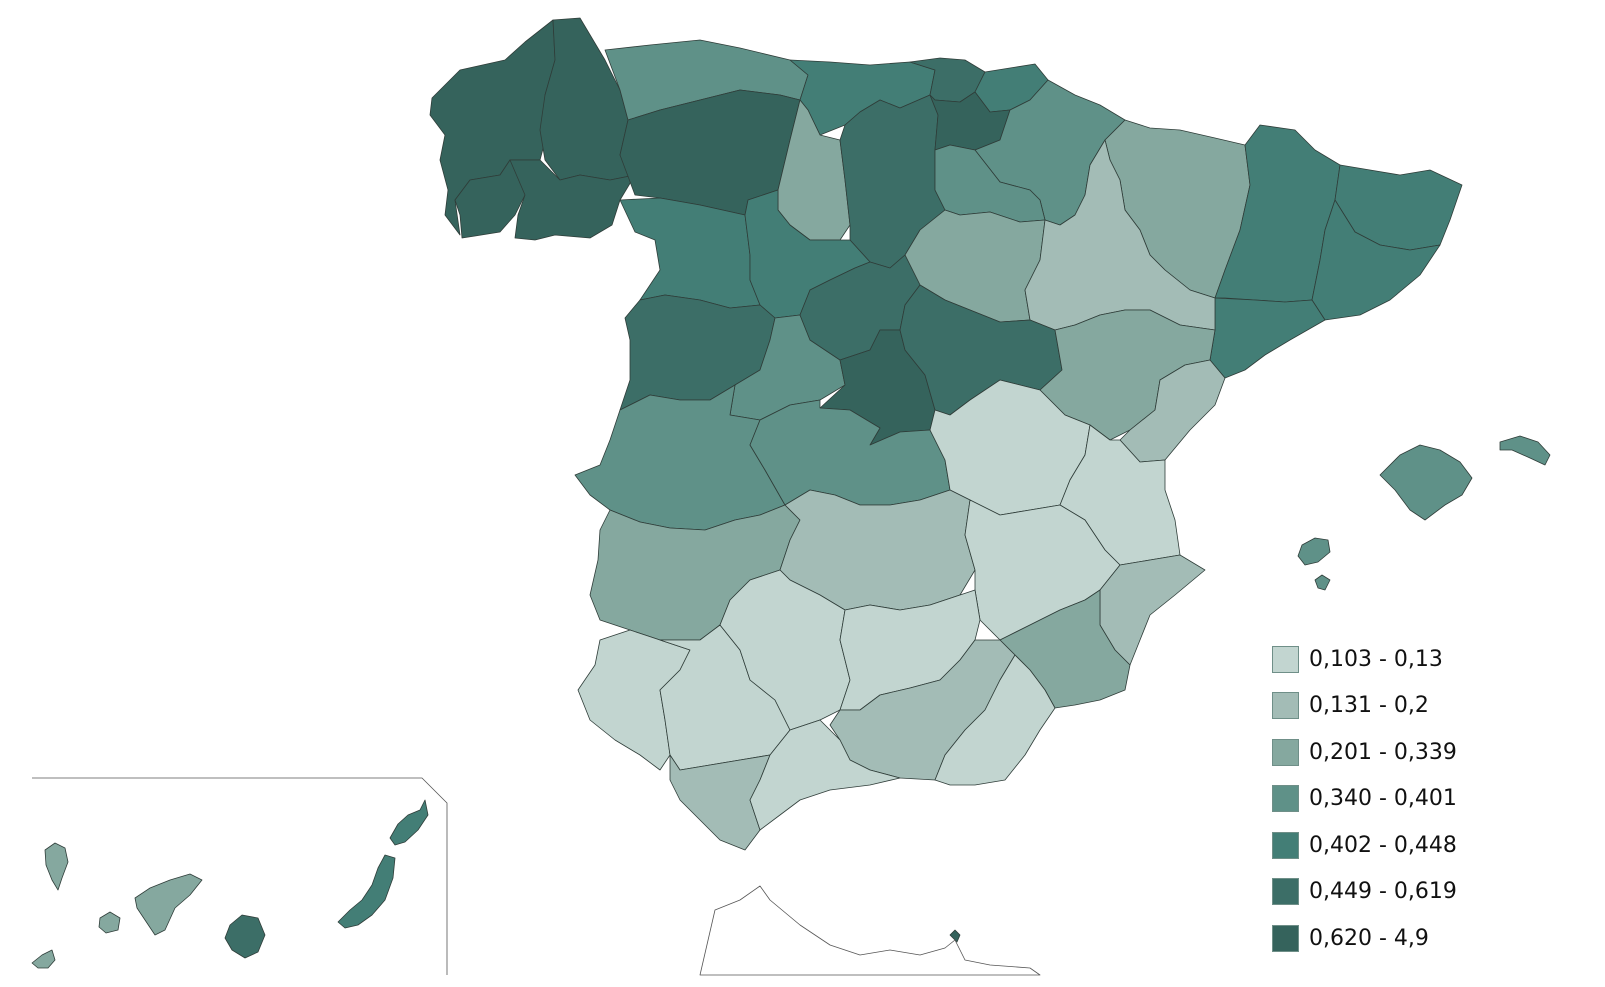  What do you see at coordinates (366, 891) in the screenshot?
I see `region-fuerteventura` at bounding box center [366, 891].